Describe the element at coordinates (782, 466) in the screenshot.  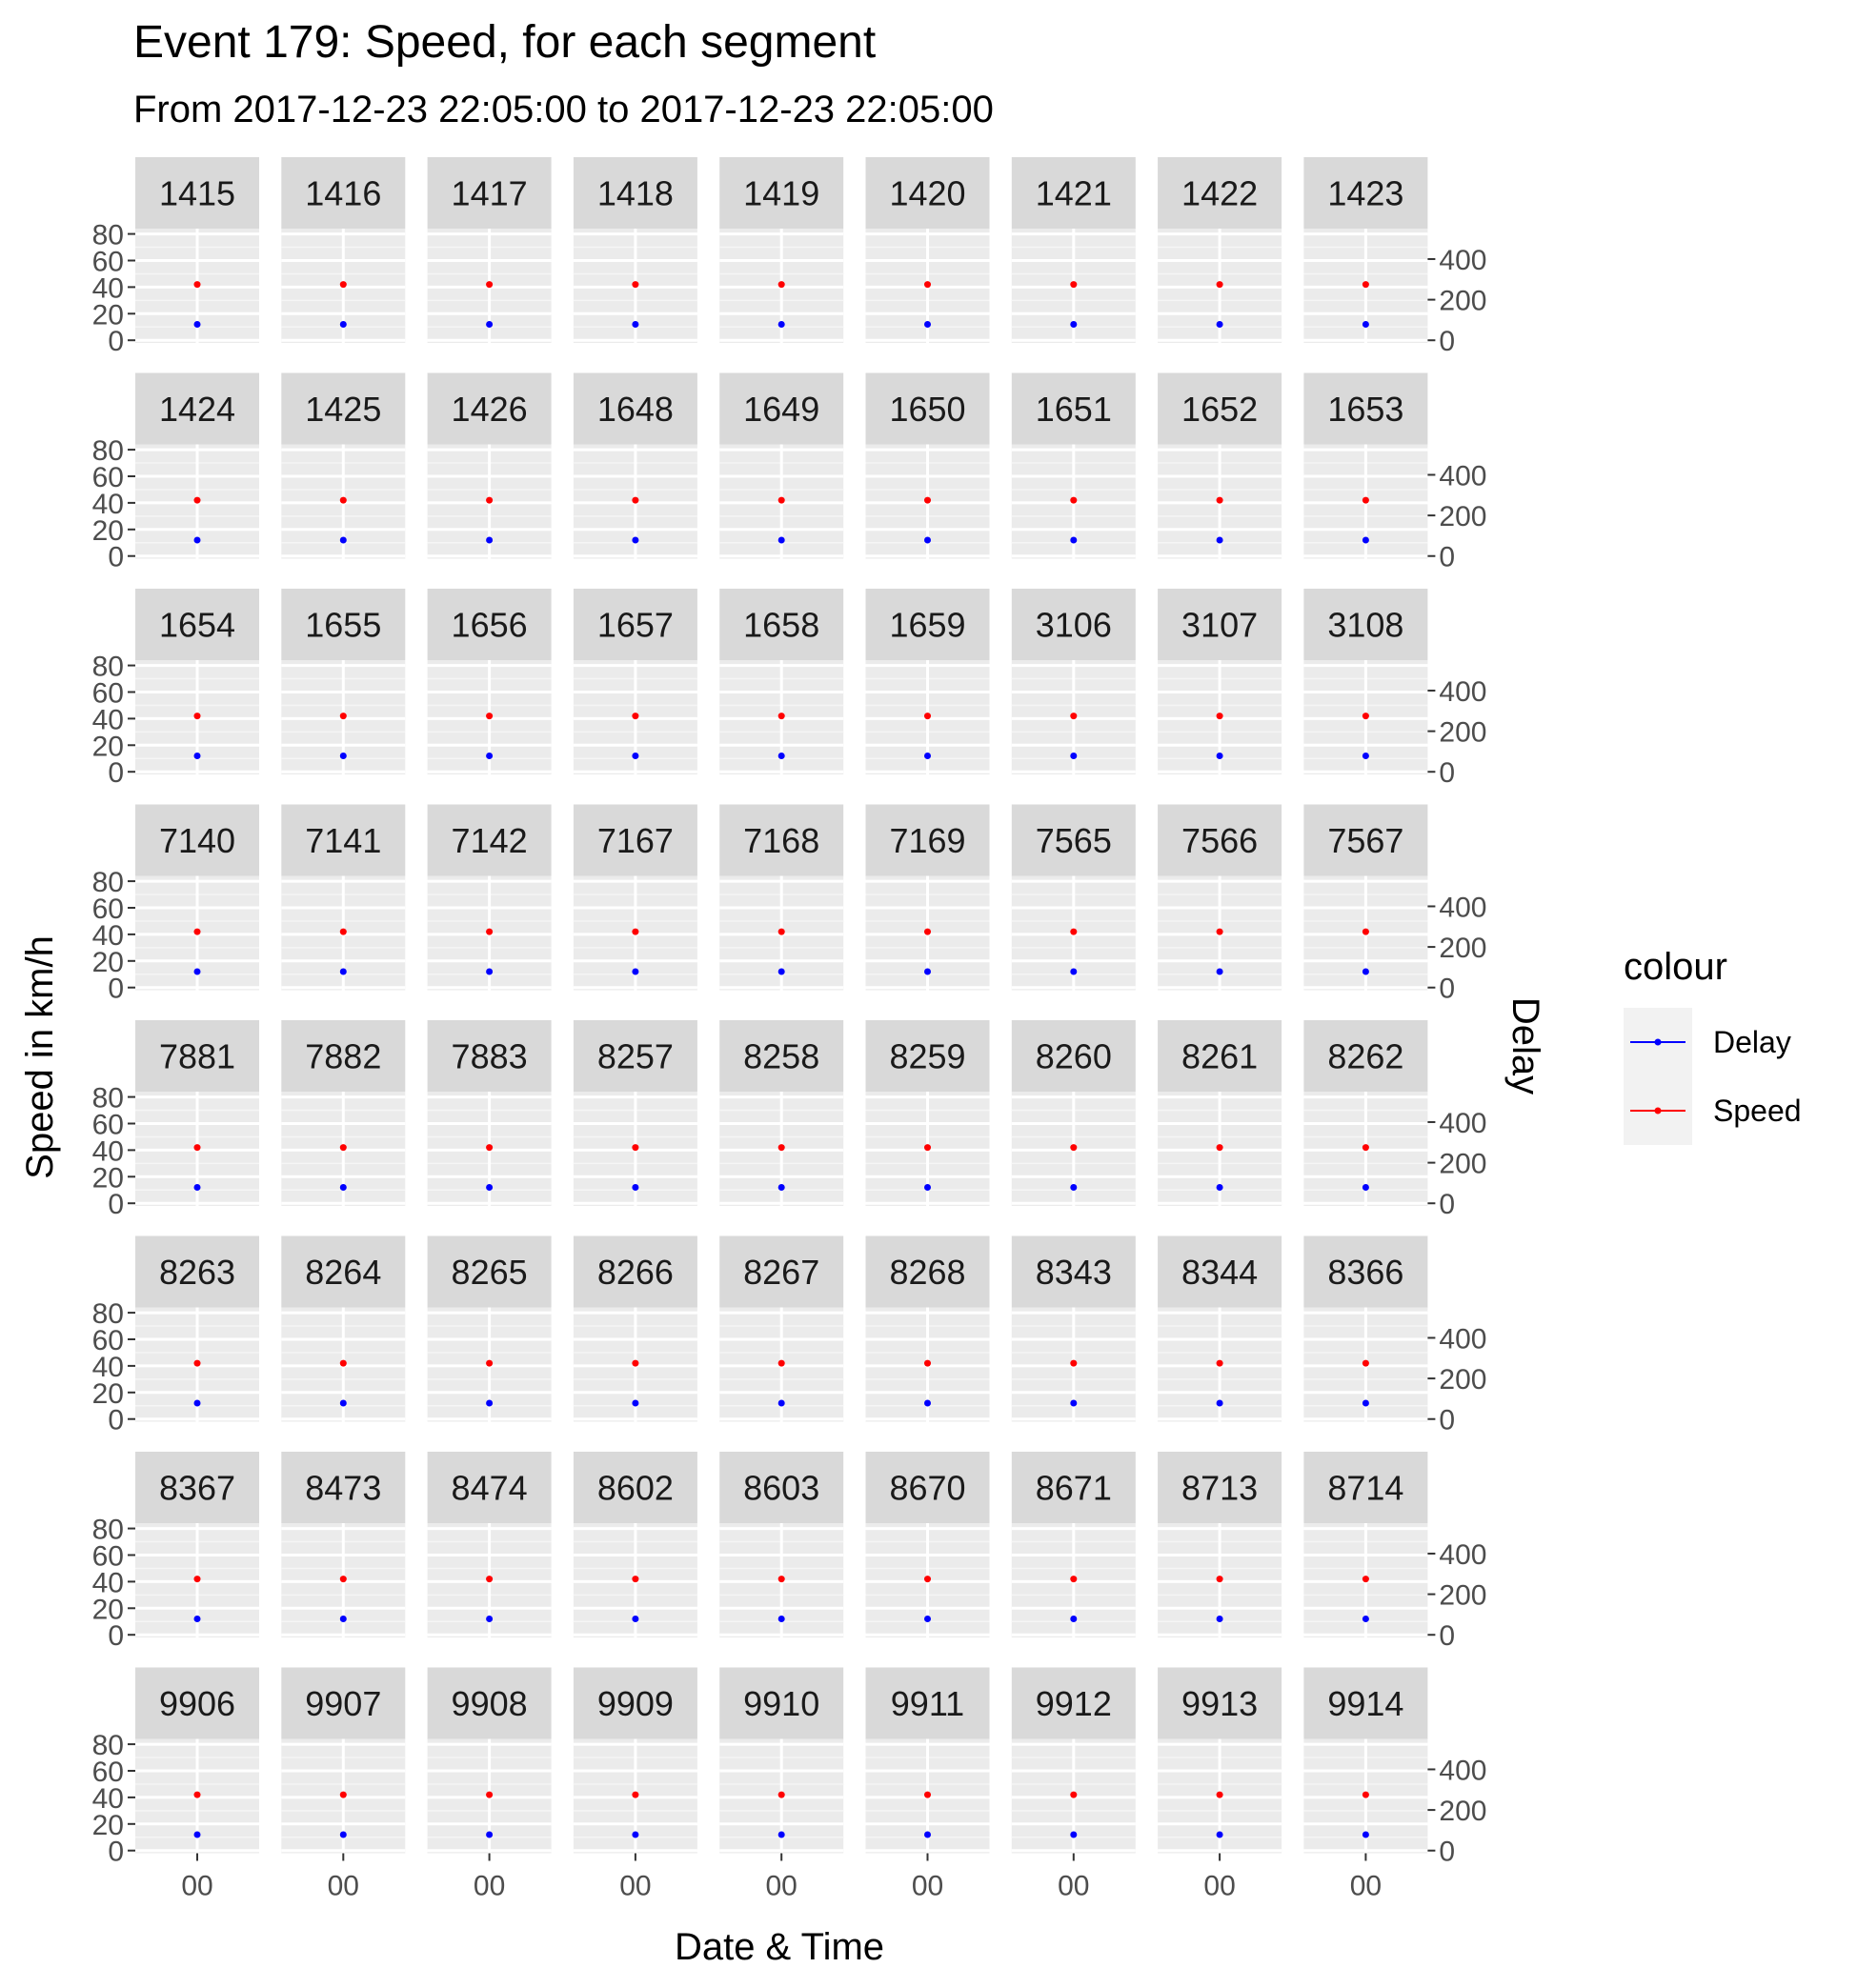
I see `facet-panel: 1649` at that location.